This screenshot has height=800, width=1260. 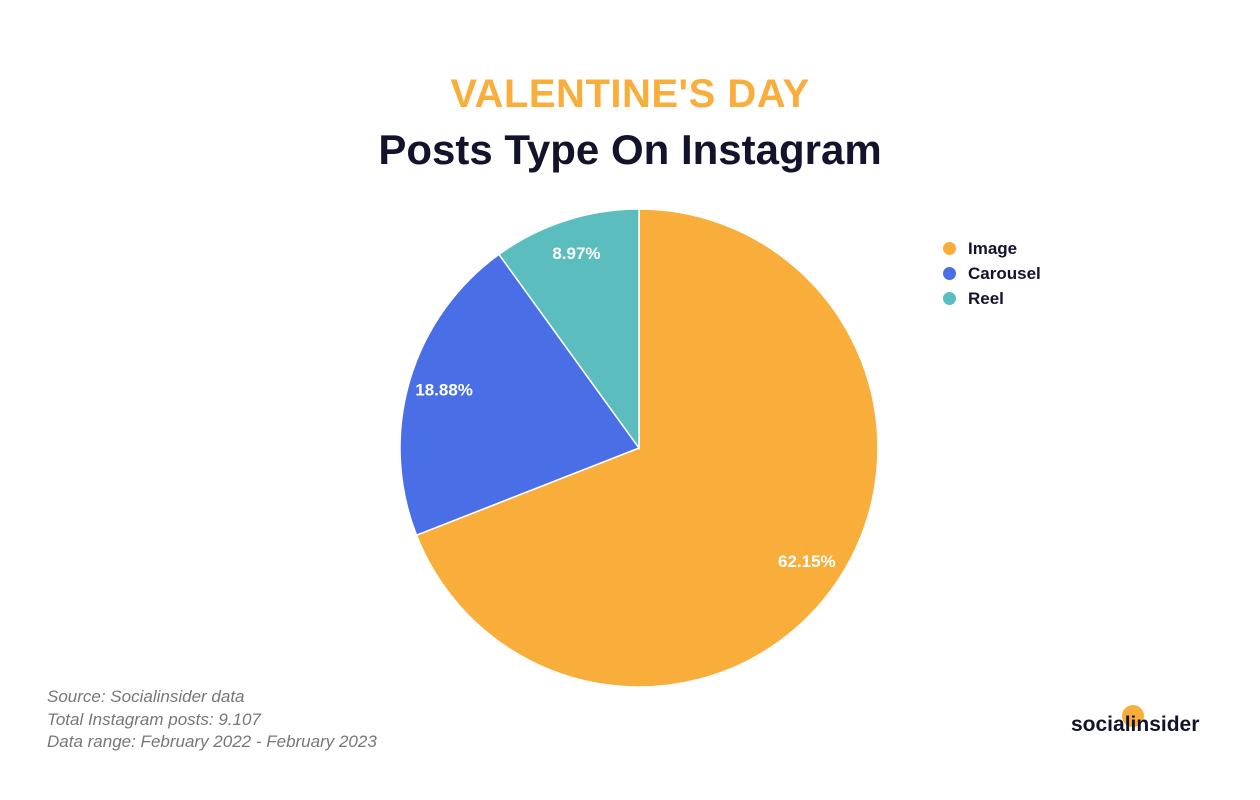 What do you see at coordinates (630, 149) in the screenshot?
I see `chart-subtitle: Posts Type On Instagram` at bounding box center [630, 149].